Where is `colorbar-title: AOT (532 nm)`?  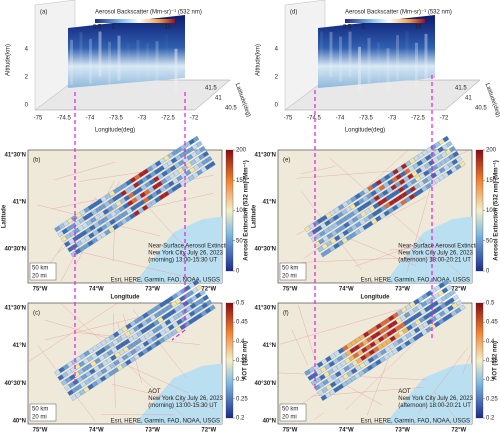
colorbar-title: AOT (532 nm) is located at coordinates (496, 360).